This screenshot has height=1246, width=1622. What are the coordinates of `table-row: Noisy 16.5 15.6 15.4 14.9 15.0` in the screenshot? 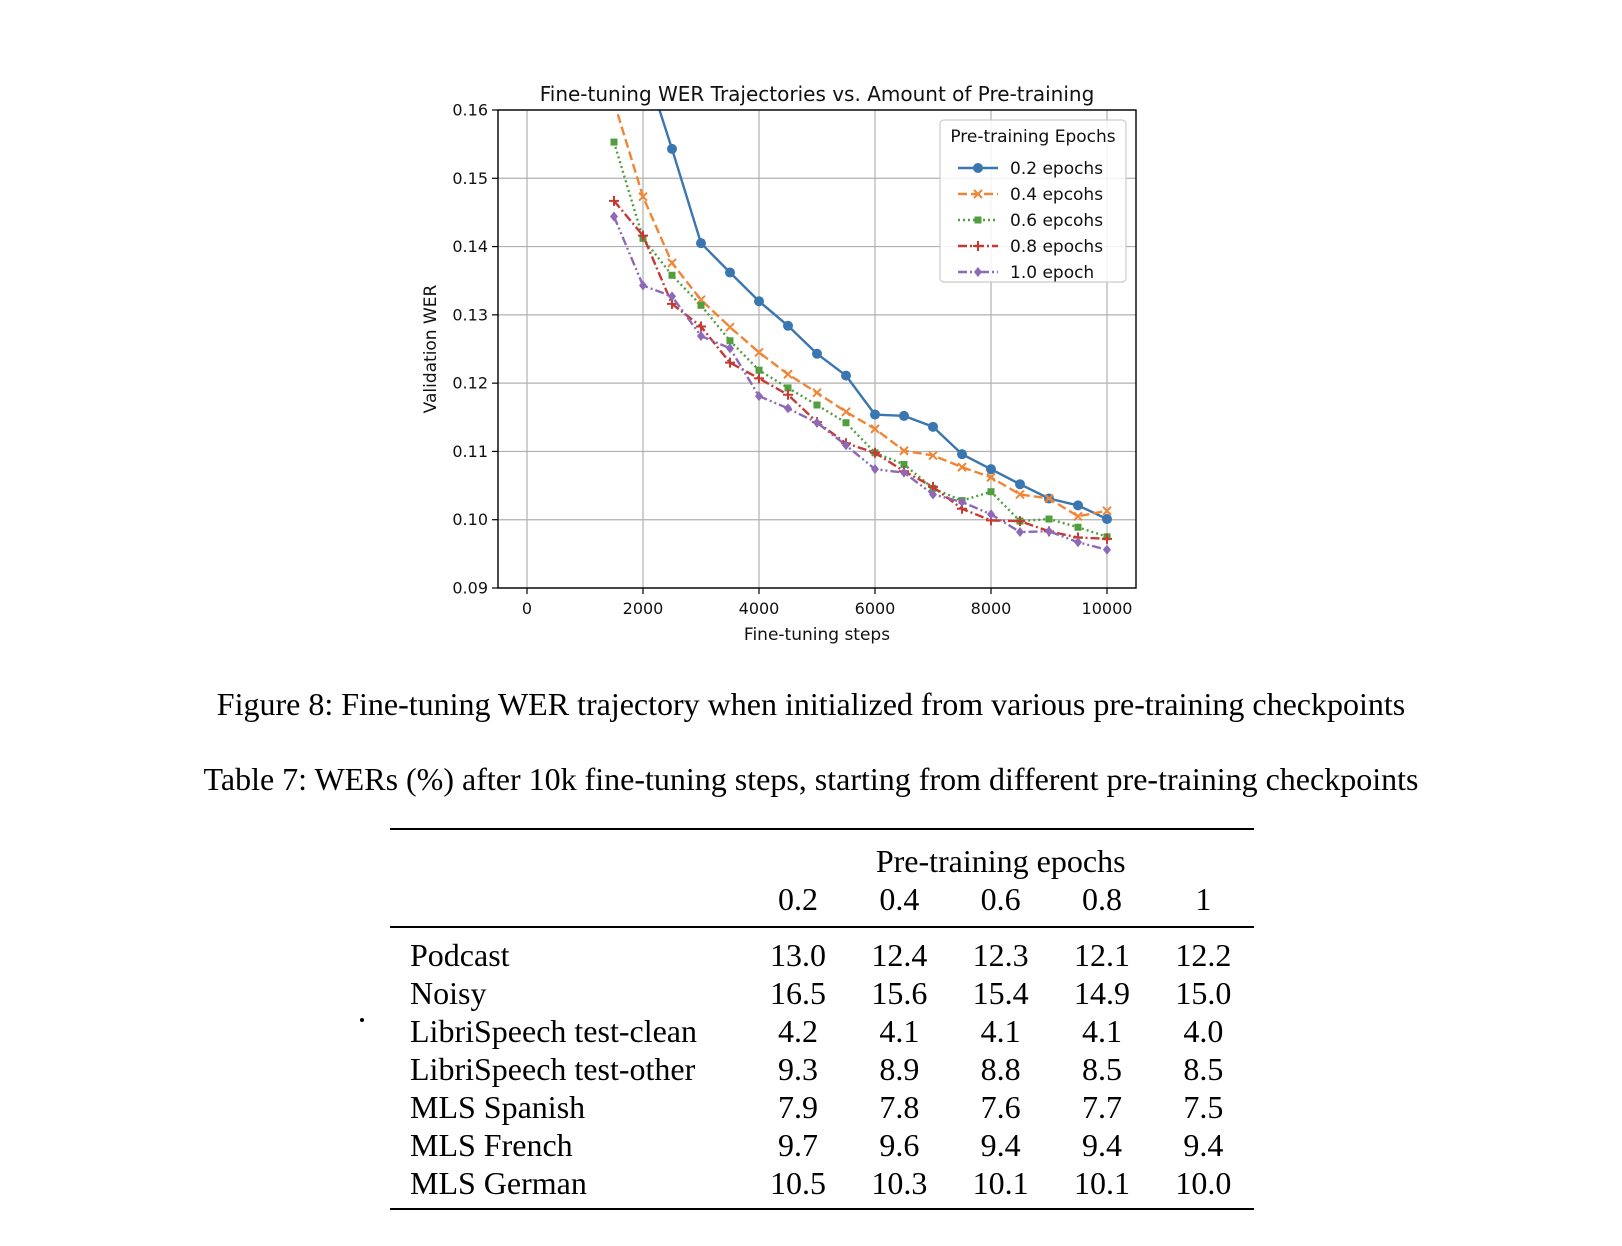 It's located at (822, 993).